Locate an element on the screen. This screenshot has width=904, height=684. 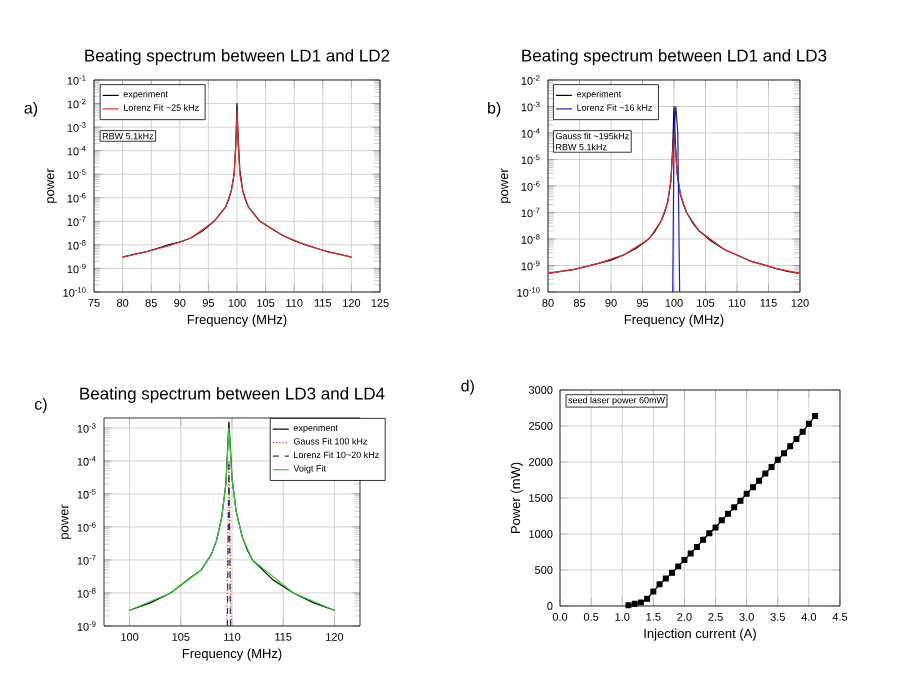
text: c) is located at coordinates (40, 405).